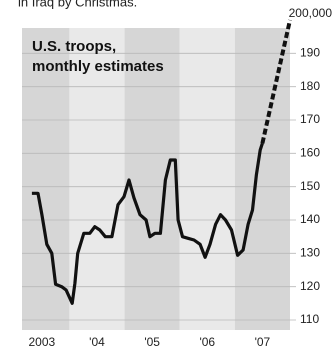 Image resolution: width=334 pixels, height=353 pixels. What do you see at coordinates (311, 13) in the screenshot?
I see `y-tick-label: 200,000` at bounding box center [311, 13].